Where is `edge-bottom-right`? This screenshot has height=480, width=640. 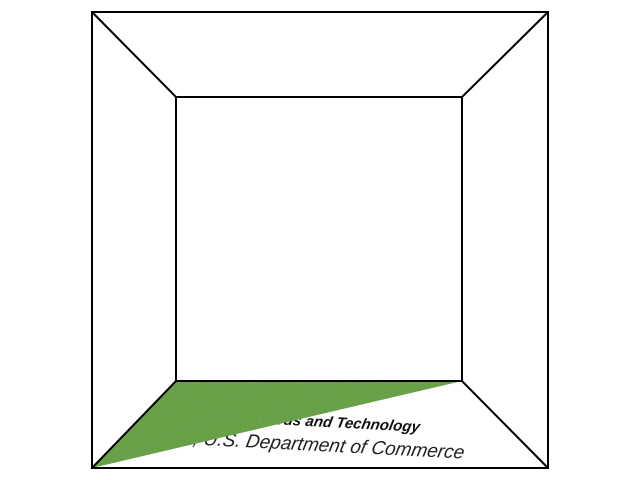 edge-bottom-right is located at coordinates (505, 424).